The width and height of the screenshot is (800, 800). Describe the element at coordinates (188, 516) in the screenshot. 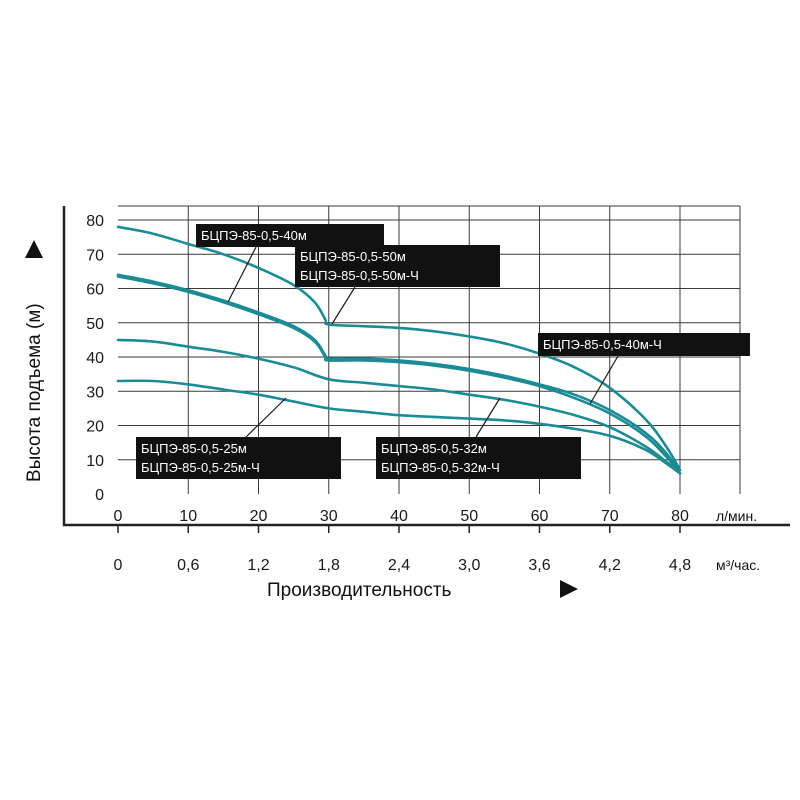

I see `x-tick-label: 10` at that location.